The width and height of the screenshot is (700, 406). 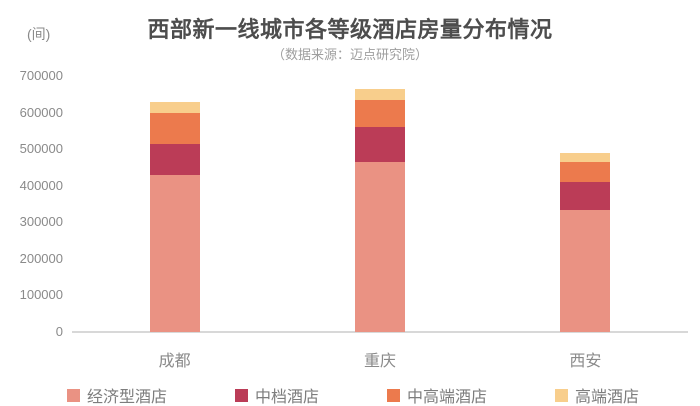 I want to click on stacked-bar-西安, so click(x=585, y=242).